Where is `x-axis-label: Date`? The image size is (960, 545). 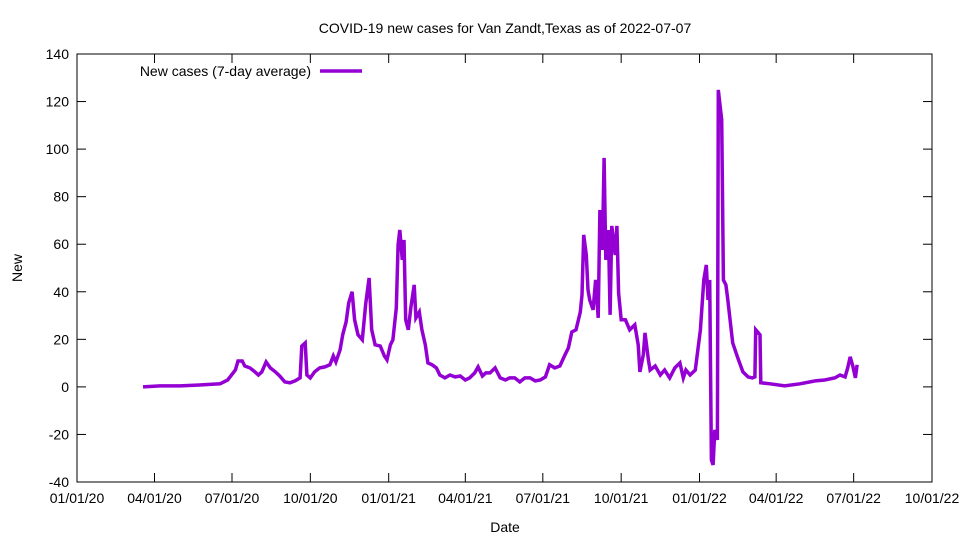 x-axis-label: Date is located at coordinates (505, 527).